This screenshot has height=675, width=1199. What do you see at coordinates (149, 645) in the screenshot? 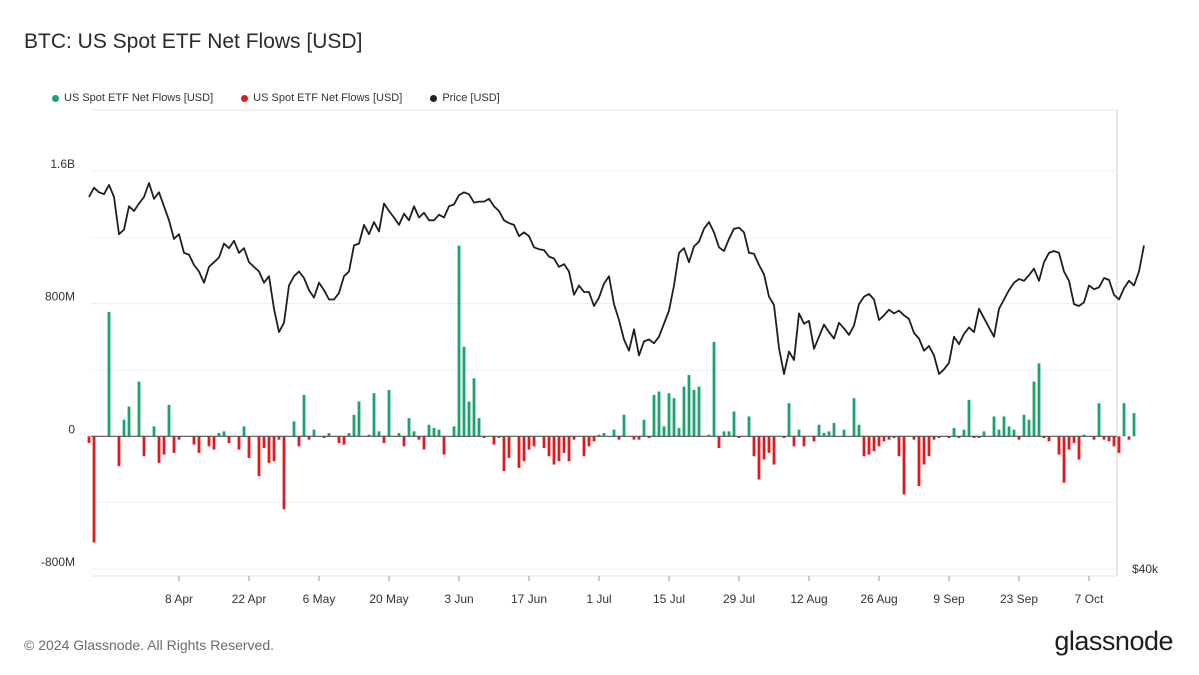
I see `copyright-footer: © 2024 Glassnode. All Rights Reserved.` at bounding box center [149, 645].